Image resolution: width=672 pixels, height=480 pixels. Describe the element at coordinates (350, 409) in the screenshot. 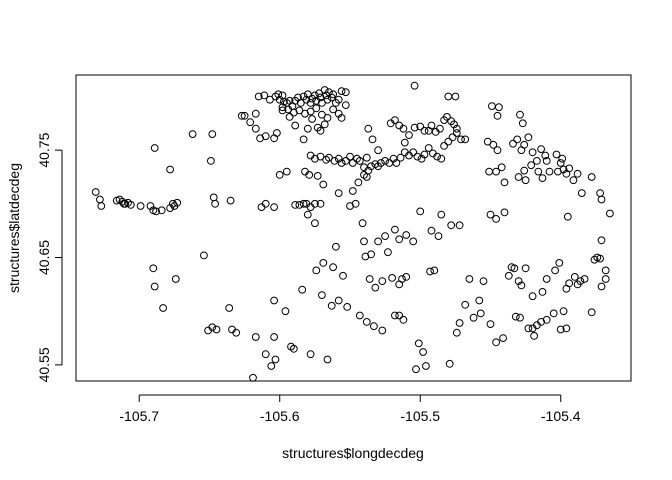

I see `x-axis: -105.7 -105.6 -105.5 -105.4` at that location.